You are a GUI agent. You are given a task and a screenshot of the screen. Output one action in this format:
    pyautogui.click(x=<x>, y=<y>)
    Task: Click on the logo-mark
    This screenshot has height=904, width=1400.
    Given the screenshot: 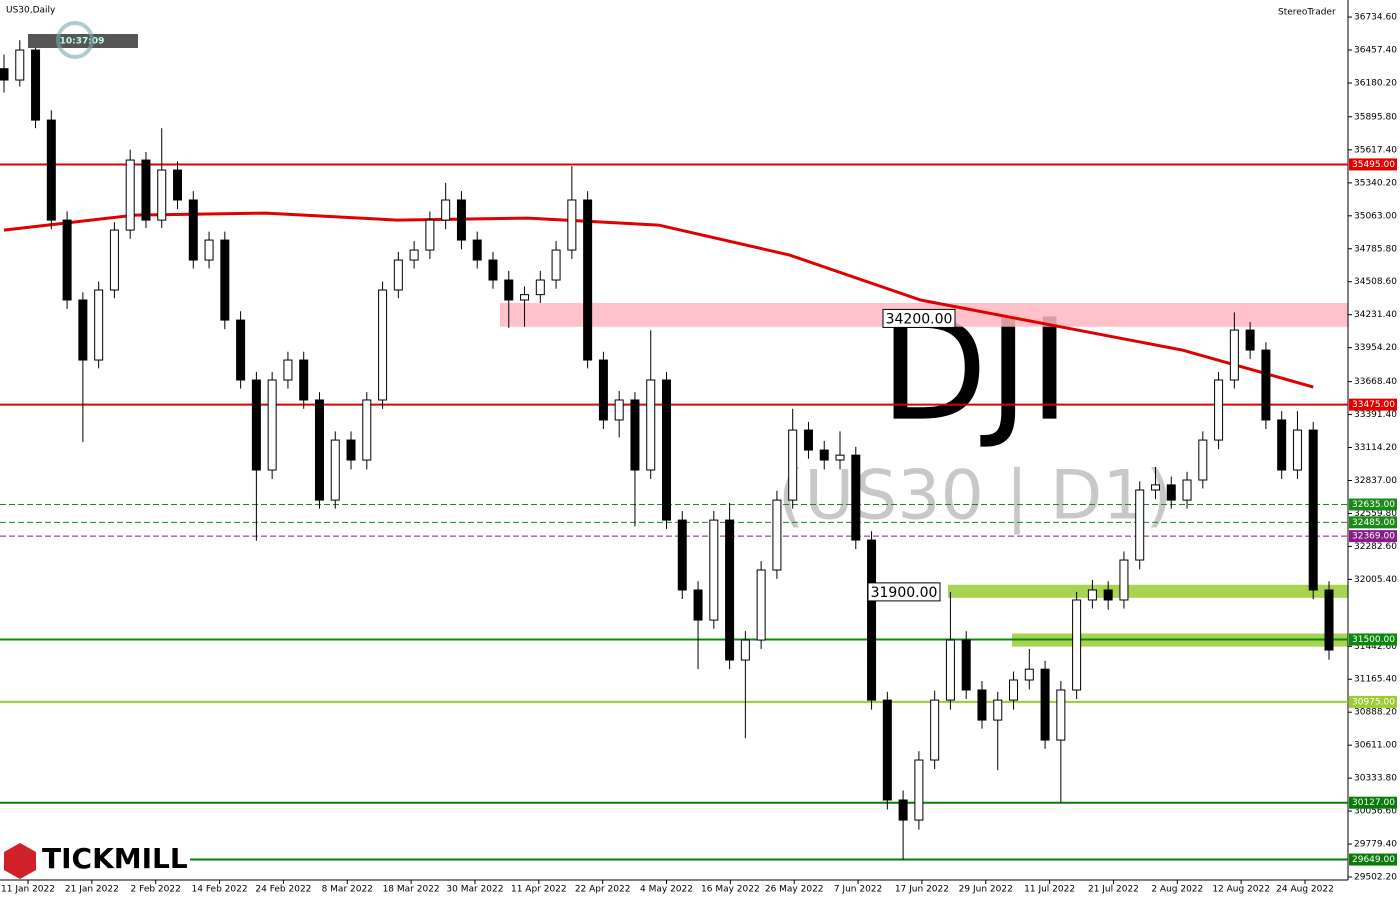 What is the action you would take?
    pyautogui.click(x=20, y=861)
    